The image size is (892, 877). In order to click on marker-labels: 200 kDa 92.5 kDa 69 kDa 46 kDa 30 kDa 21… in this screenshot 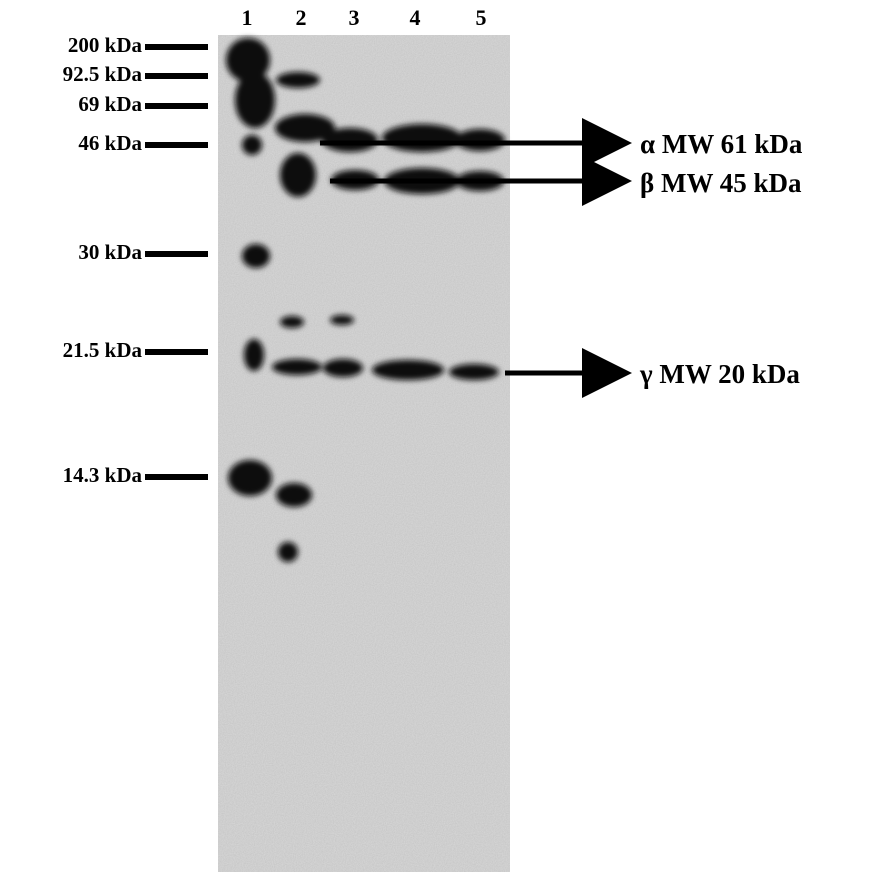, I will do `click(103, 260)`.